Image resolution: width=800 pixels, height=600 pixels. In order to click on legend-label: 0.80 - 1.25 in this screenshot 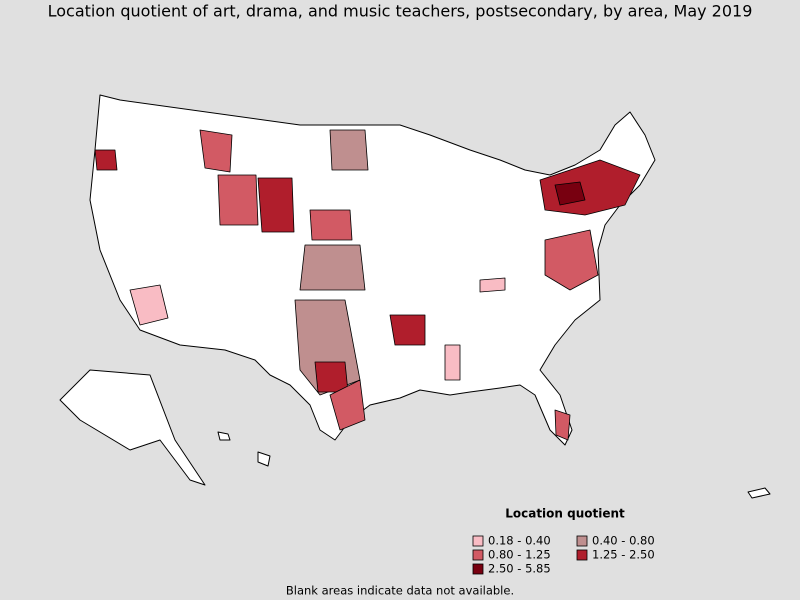, I will do `click(519, 555)`.